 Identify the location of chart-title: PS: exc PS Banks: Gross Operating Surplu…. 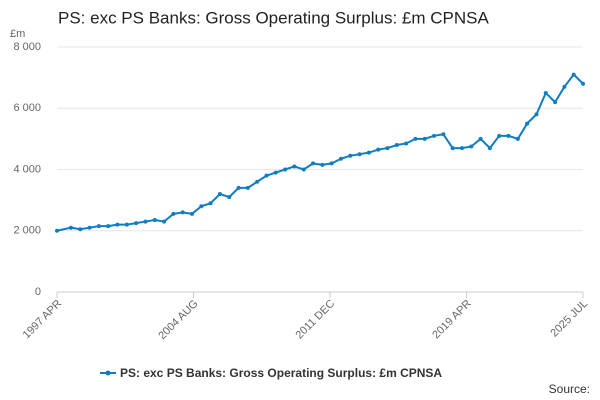
(273, 17).